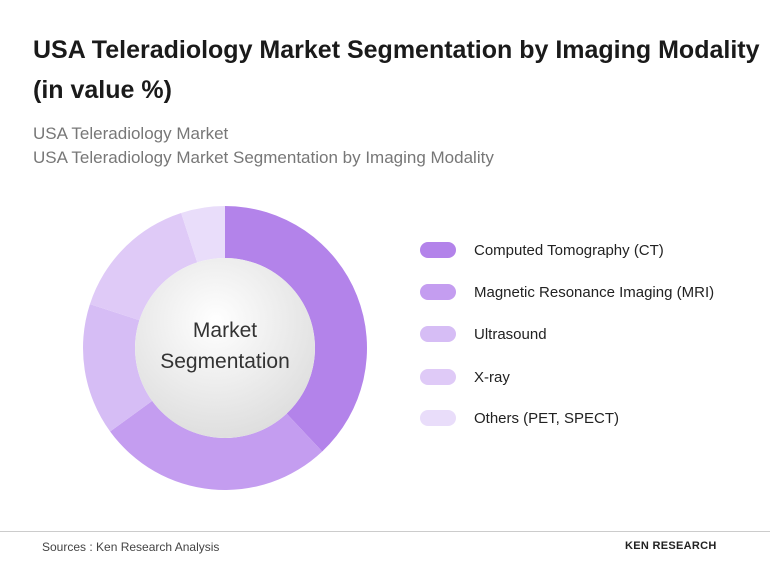 The height and width of the screenshot is (578, 770). What do you see at coordinates (131, 547) in the screenshot?
I see `source: Sources : Ken Research Analysis` at bounding box center [131, 547].